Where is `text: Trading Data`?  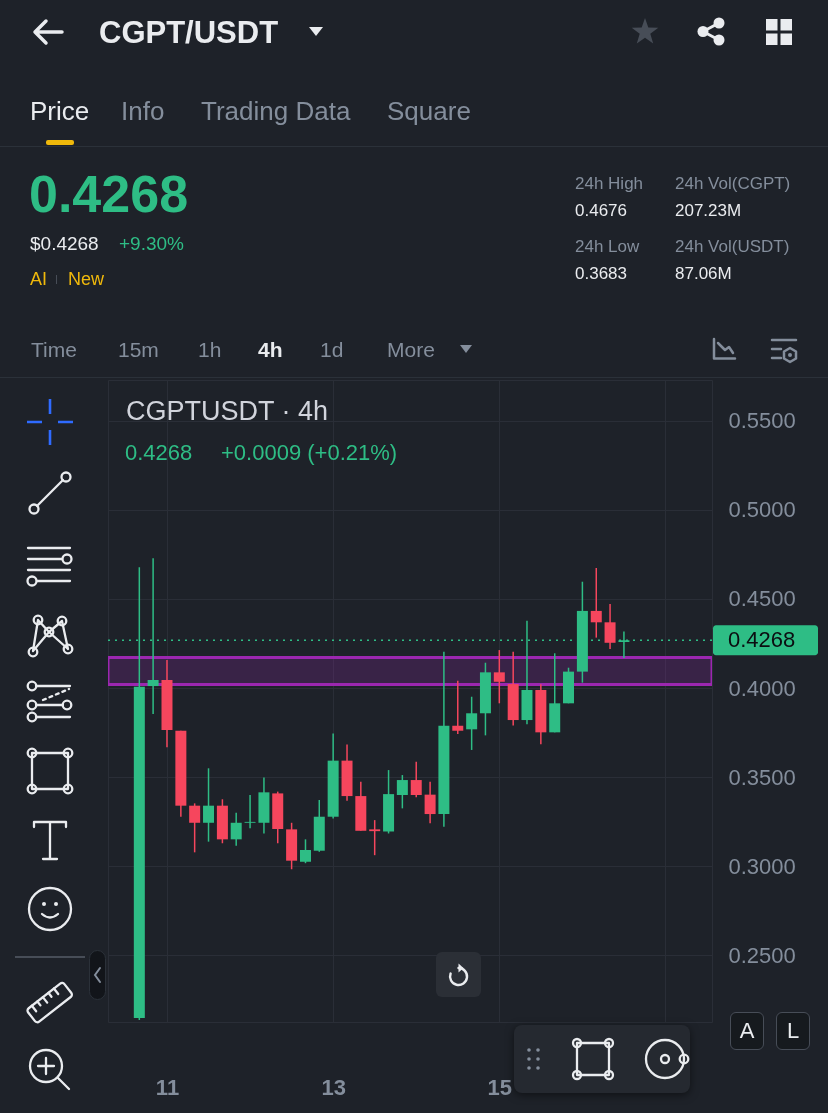 text: Trading Data is located at coordinates (276, 111).